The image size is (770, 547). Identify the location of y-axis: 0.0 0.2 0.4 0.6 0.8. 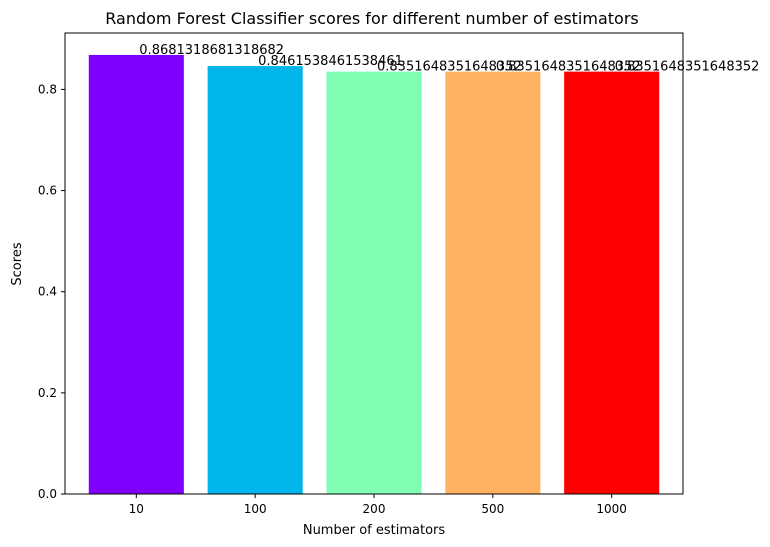
(51, 291).